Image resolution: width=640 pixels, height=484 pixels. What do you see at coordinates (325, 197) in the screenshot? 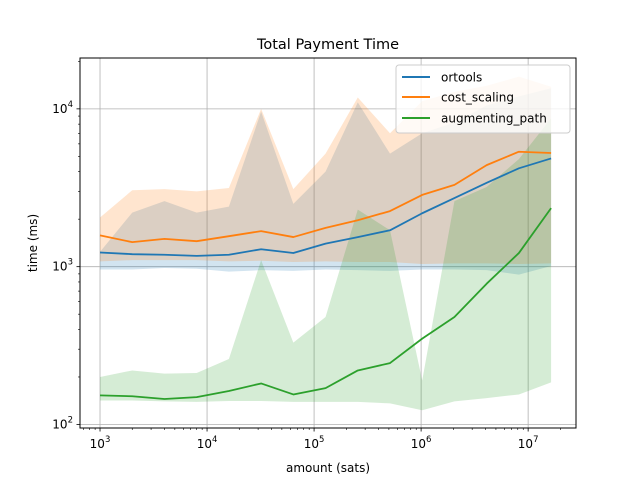
I see `cost-scaling-line` at bounding box center [325, 197].